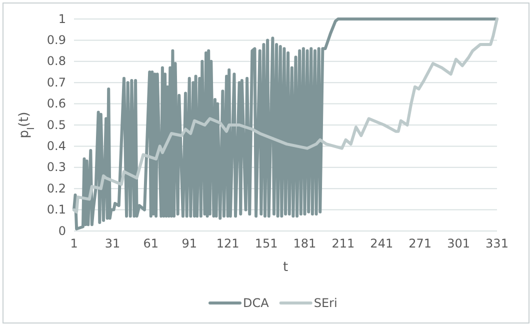 The height and width of the screenshot is (328, 532). What do you see at coordinates (458, 243) in the screenshot?
I see `x-tick-label: 301` at bounding box center [458, 243].